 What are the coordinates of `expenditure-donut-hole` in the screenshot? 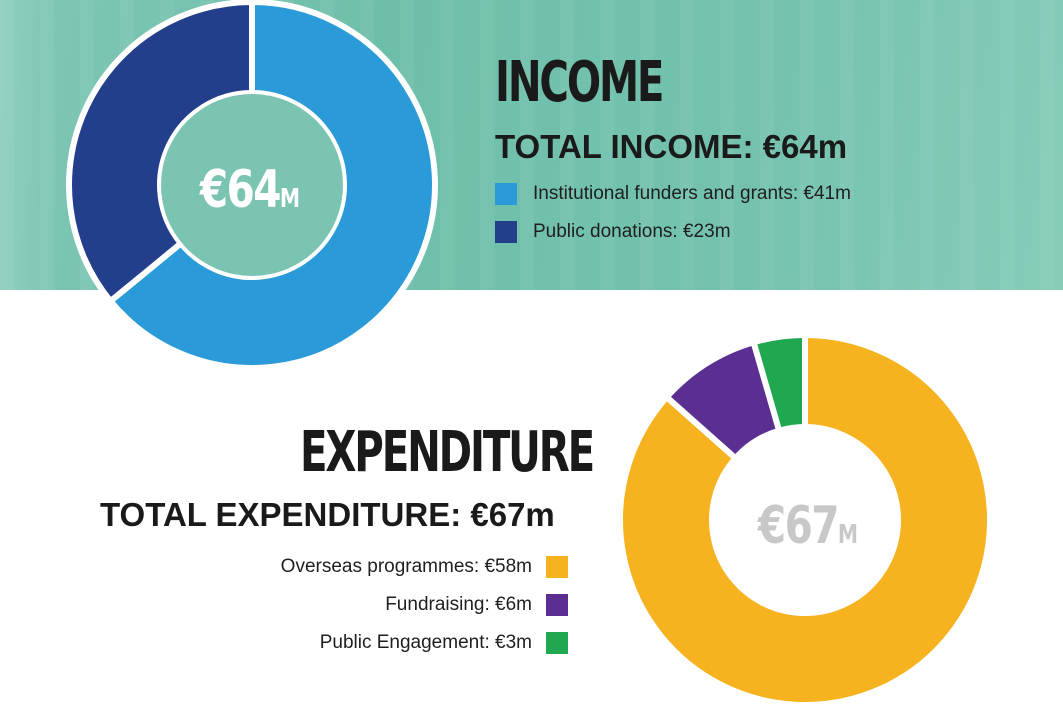 It's located at (805, 520).